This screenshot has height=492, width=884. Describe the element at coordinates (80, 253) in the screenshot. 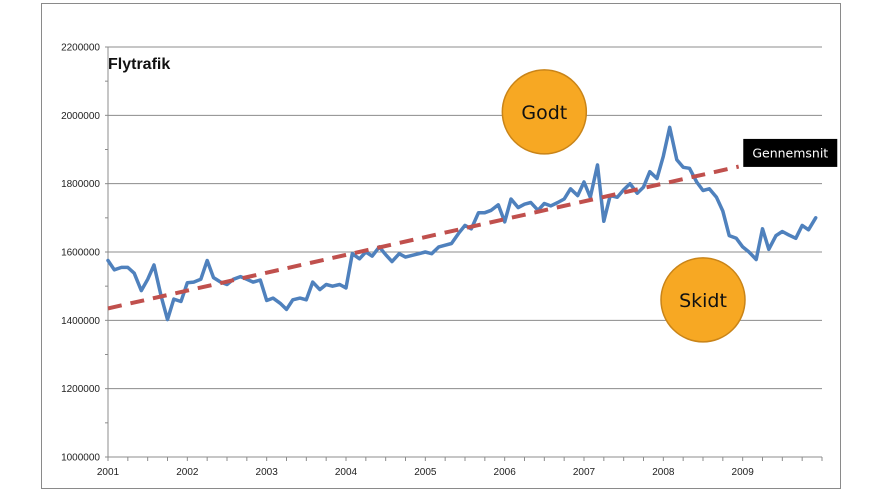

I see `y-tick-label: 1600000` at that location.